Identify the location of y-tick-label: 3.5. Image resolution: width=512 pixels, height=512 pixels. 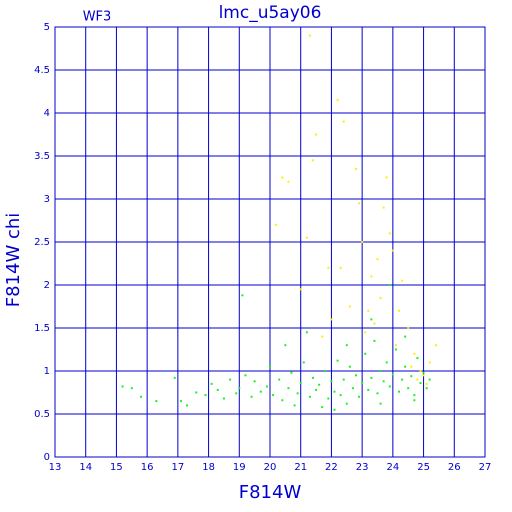
(42, 156).